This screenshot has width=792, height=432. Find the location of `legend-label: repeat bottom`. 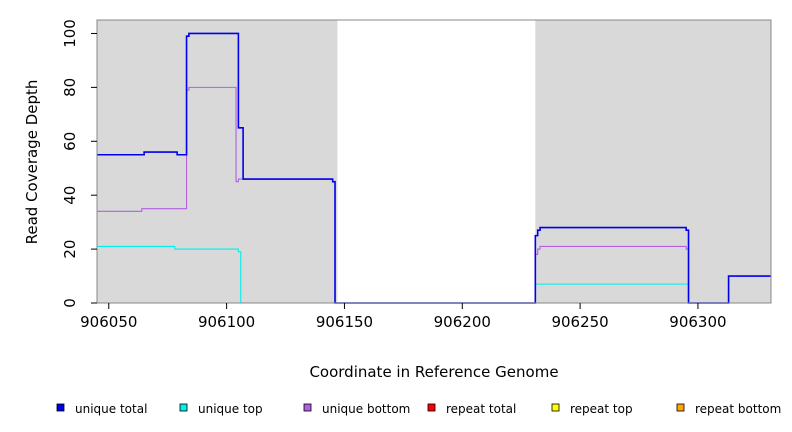

legend-label: repeat bottom is located at coordinates (738, 409).